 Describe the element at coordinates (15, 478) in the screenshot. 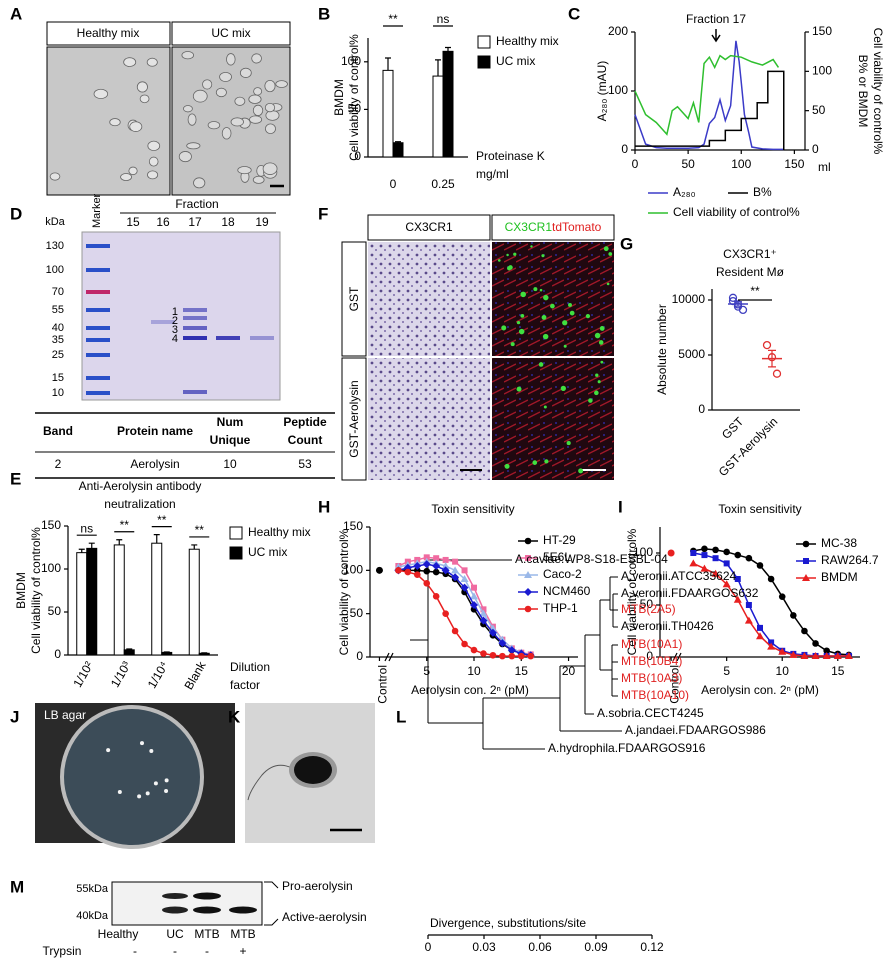

I see `panel-letter: E` at that location.